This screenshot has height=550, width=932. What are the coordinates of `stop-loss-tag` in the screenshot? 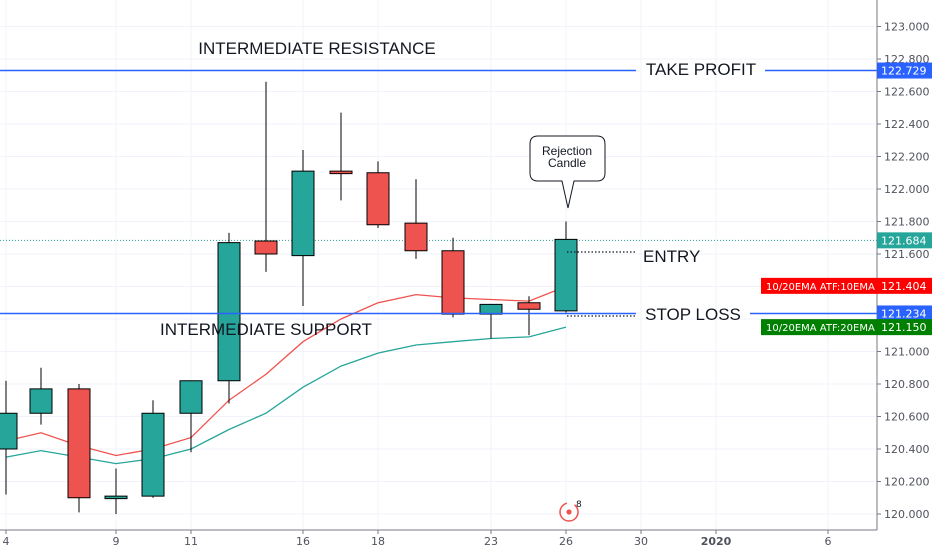 It's located at (904, 313).